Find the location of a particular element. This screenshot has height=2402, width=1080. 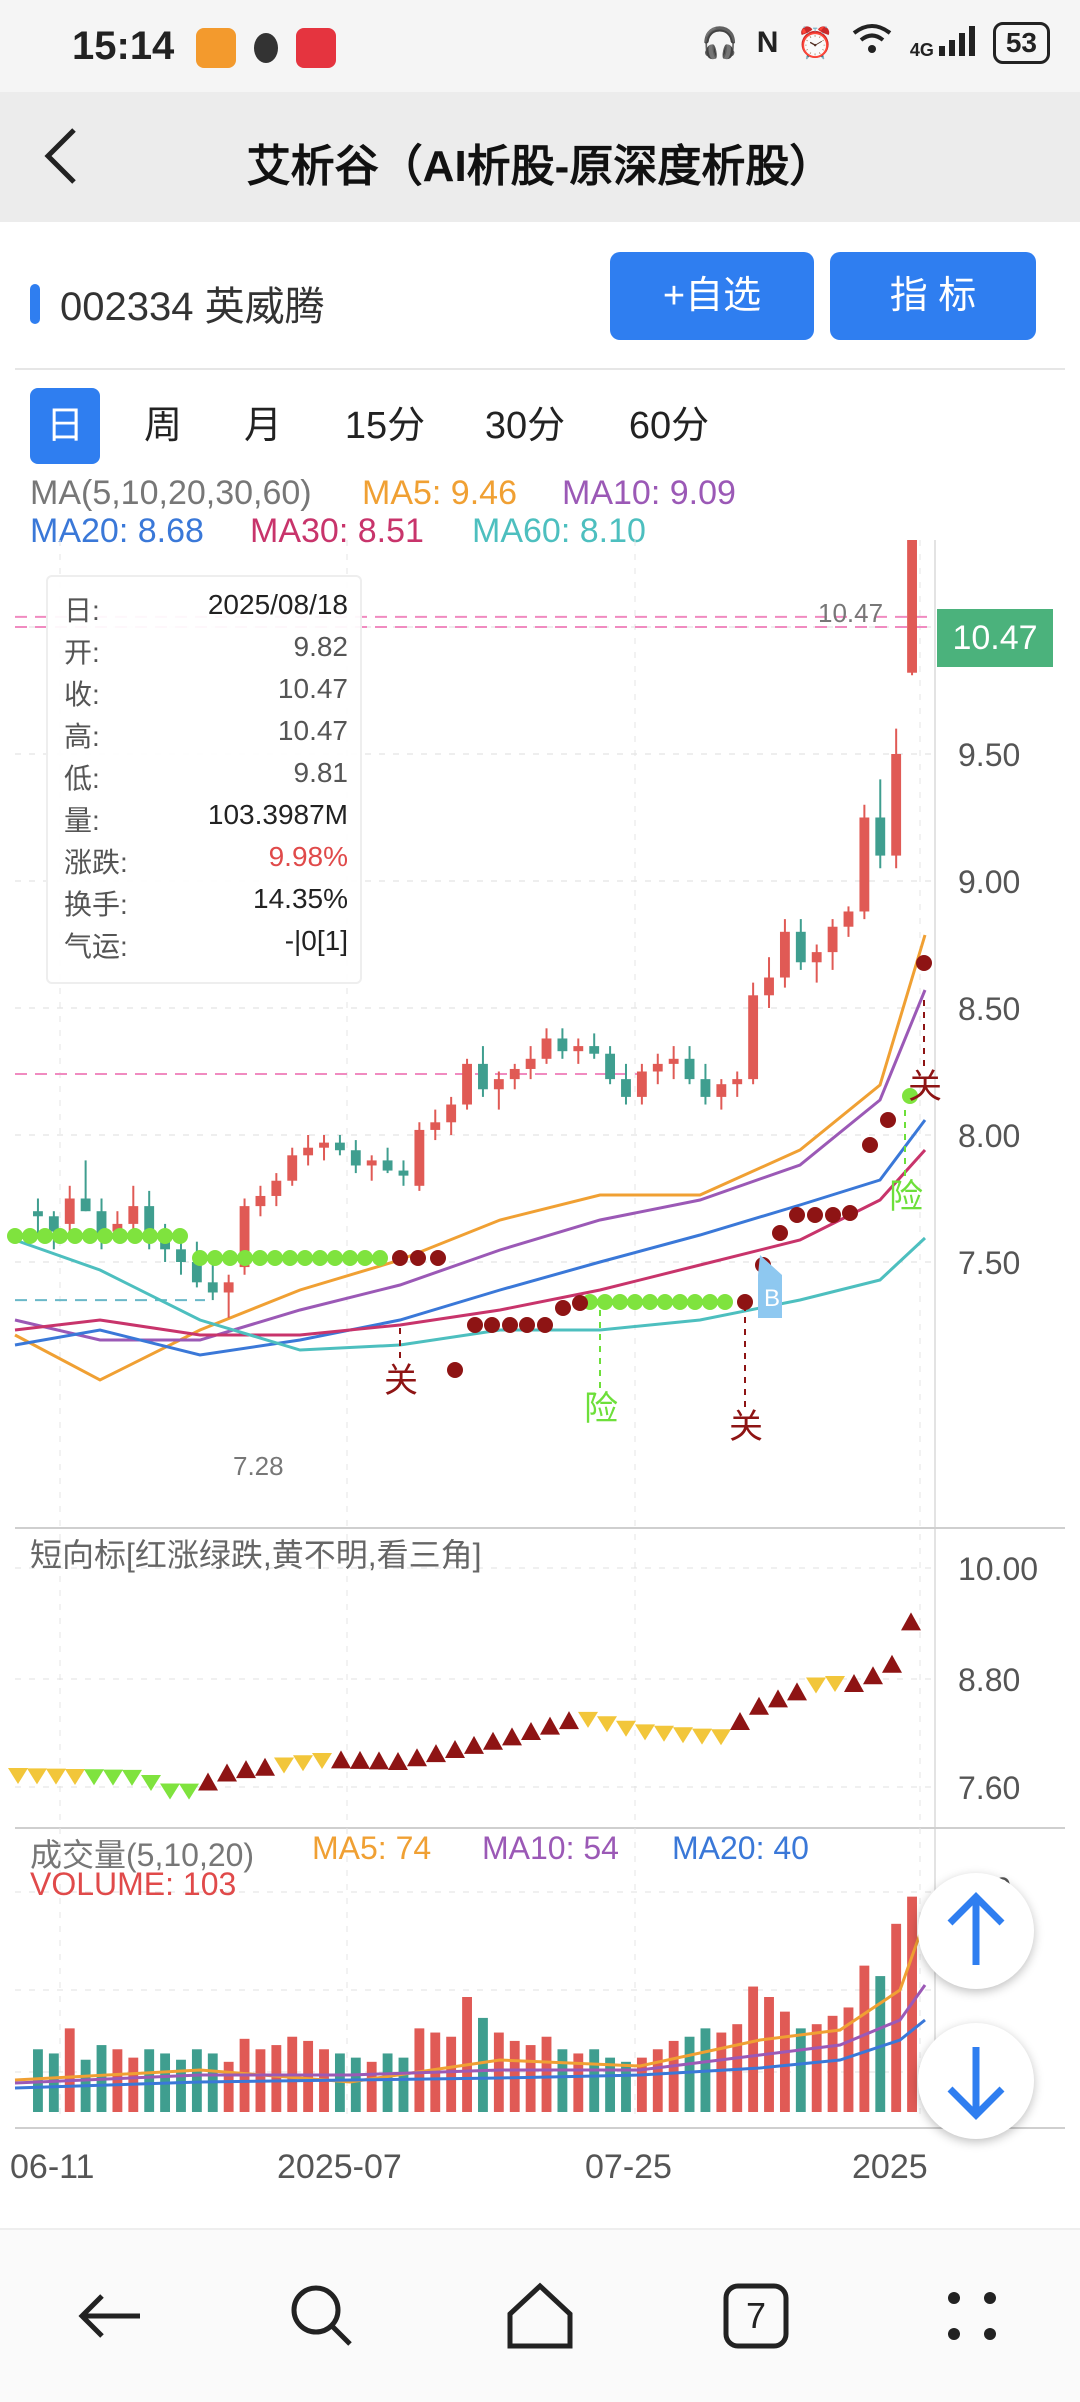

indicator-button: 指 标 is located at coordinates (933, 296).